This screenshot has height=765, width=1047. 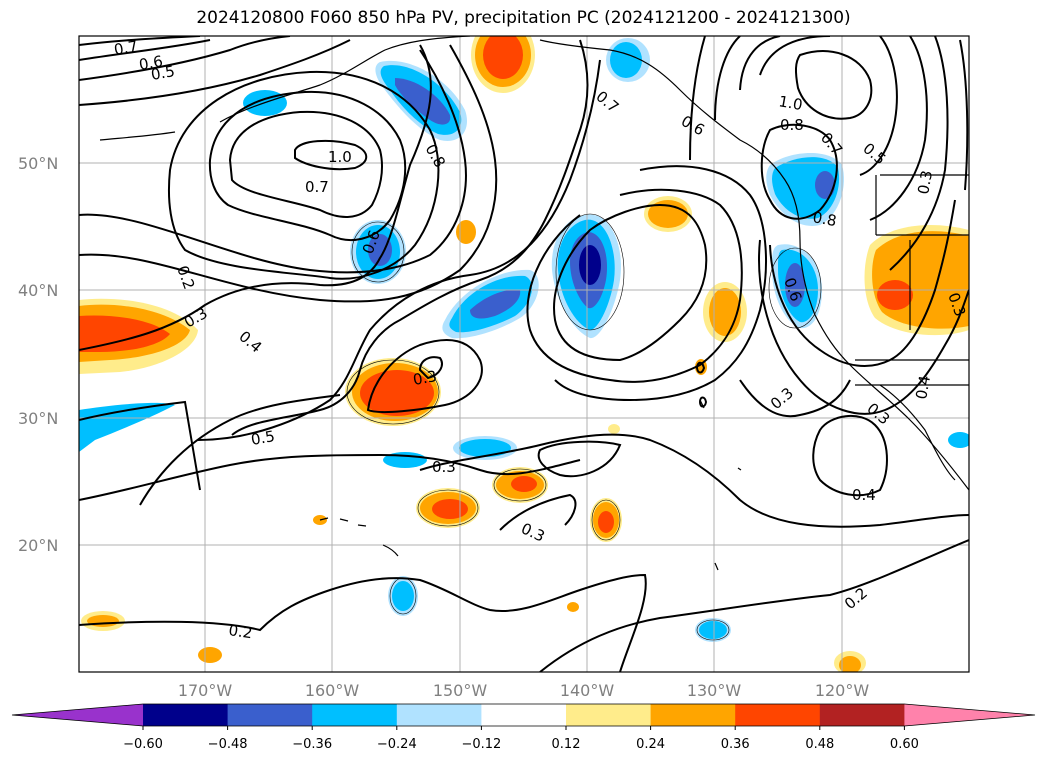 What do you see at coordinates (587, 690) in the screenshot?
I see `lon-label: 140°W` at bounding box center [587, 690].